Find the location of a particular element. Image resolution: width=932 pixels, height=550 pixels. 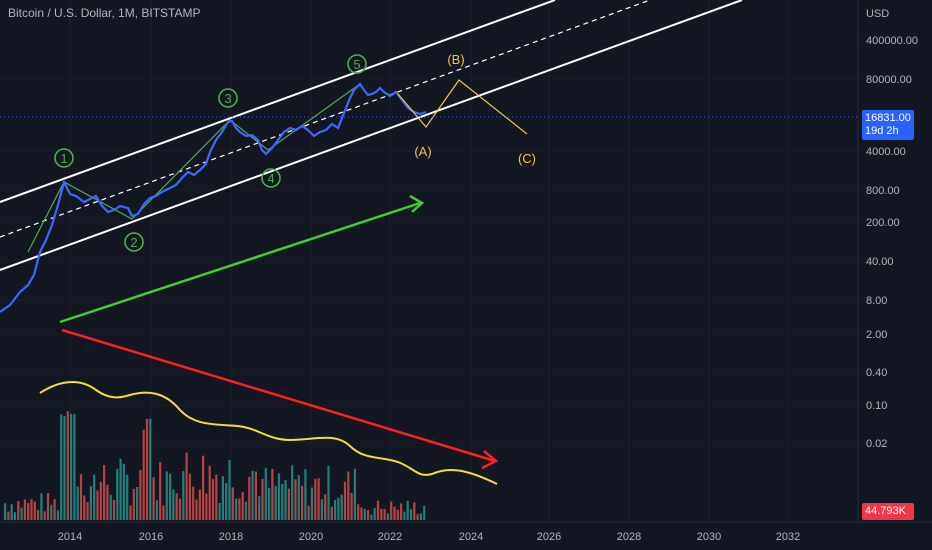

projection-path is located at coordinates (462, 107).